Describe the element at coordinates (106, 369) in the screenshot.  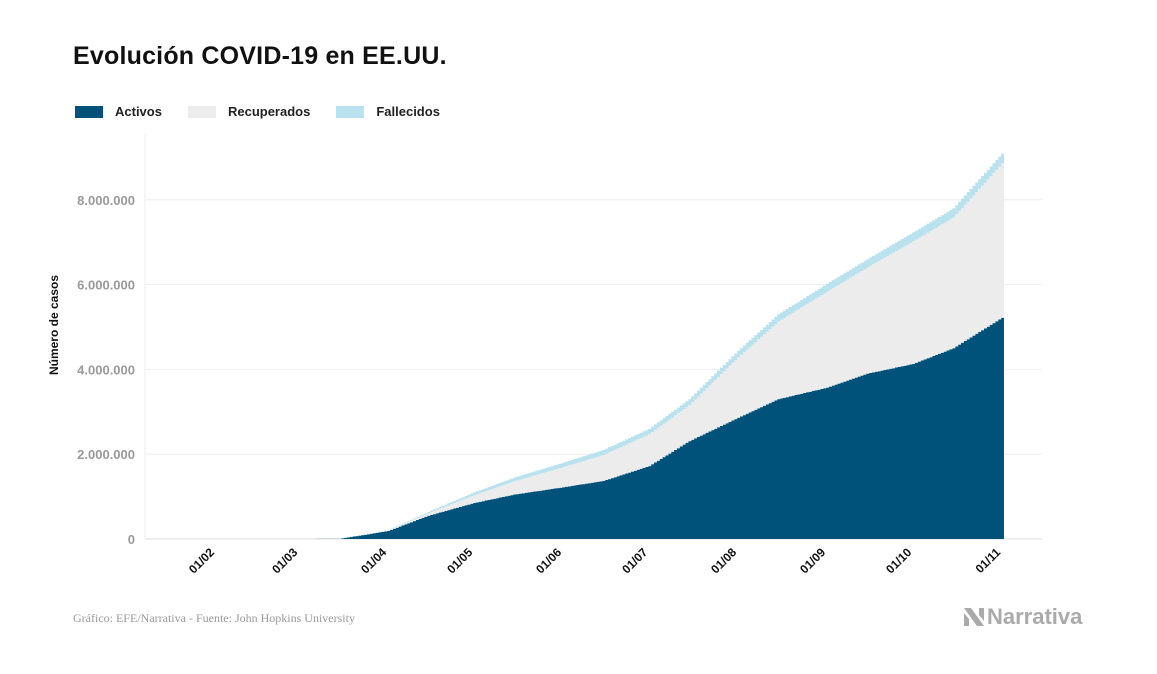
I see `y-tick-label: 4.000.000` at that location.